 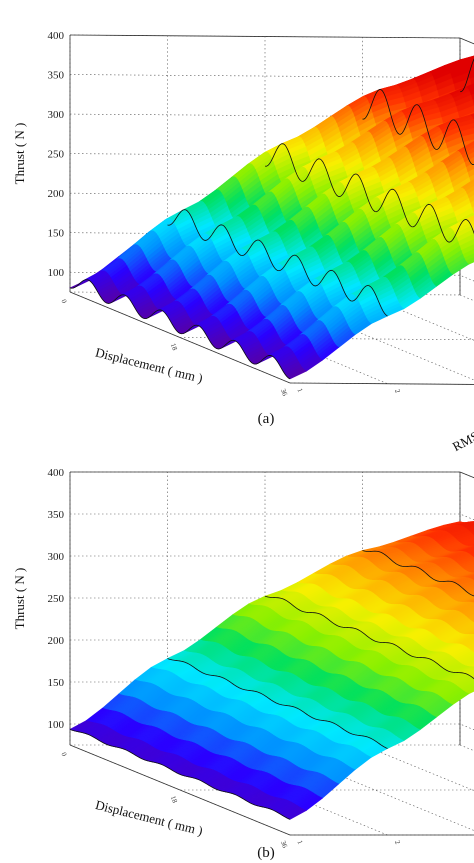 What do you see at coordinates (266, 419) in the screenshot?
I see `panel-caption: (a)` at bounding box center [266, 419].